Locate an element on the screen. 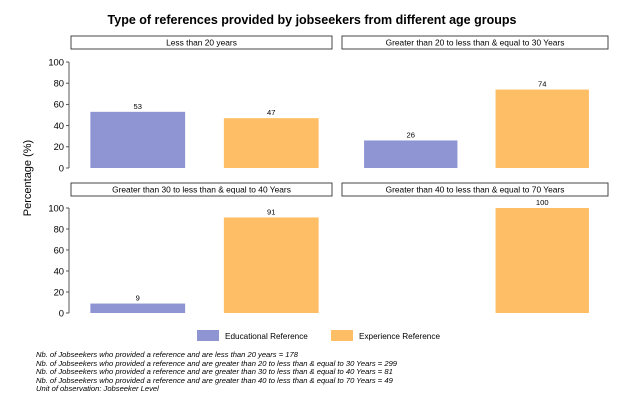 This screenshot has width=624, height=416. y-axis-label: Percentage (%) is located at coordinates (28, 178).